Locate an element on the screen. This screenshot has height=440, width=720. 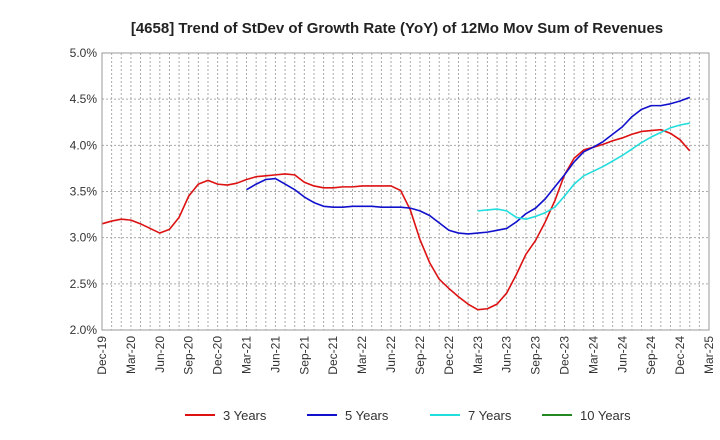
x-tick-label: Jun-22 is located at coordinates (391, 354).